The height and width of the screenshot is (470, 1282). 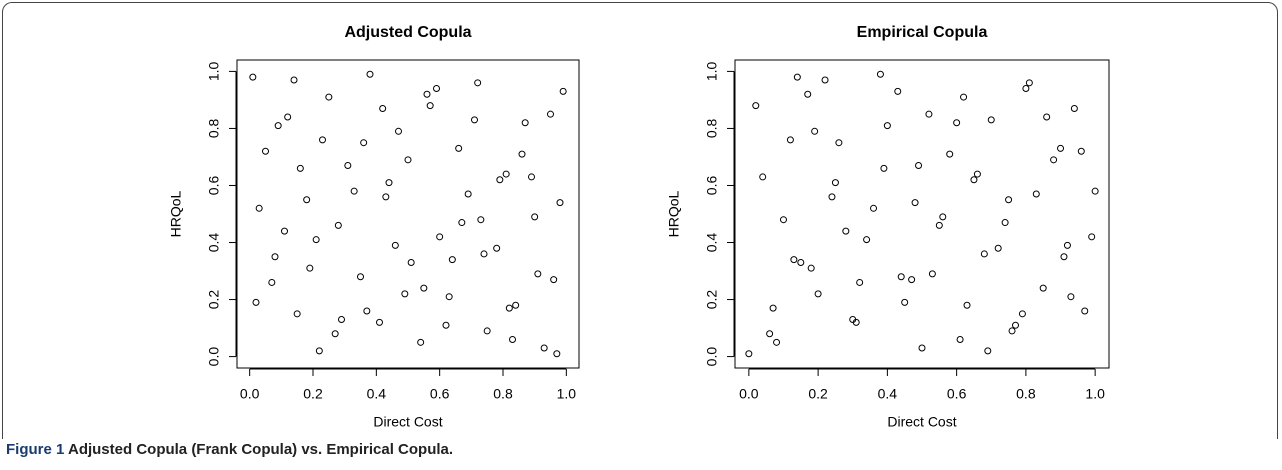 What do you see at coordinates (250, 394) in the screenshot?
I see `x-tick-label: 0.0` at bounding box center [250, 394].